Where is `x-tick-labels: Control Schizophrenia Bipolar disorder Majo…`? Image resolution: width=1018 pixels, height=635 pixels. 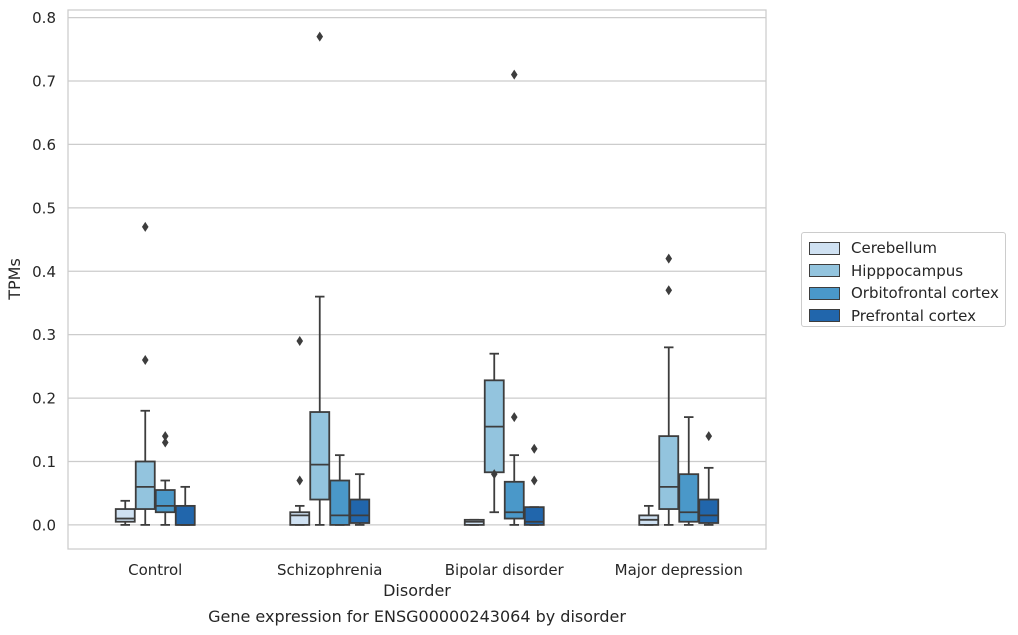 x-tick-labels: Control Schizophrenia Bipolar disorder Majo… is located at coordinates (435, 570).